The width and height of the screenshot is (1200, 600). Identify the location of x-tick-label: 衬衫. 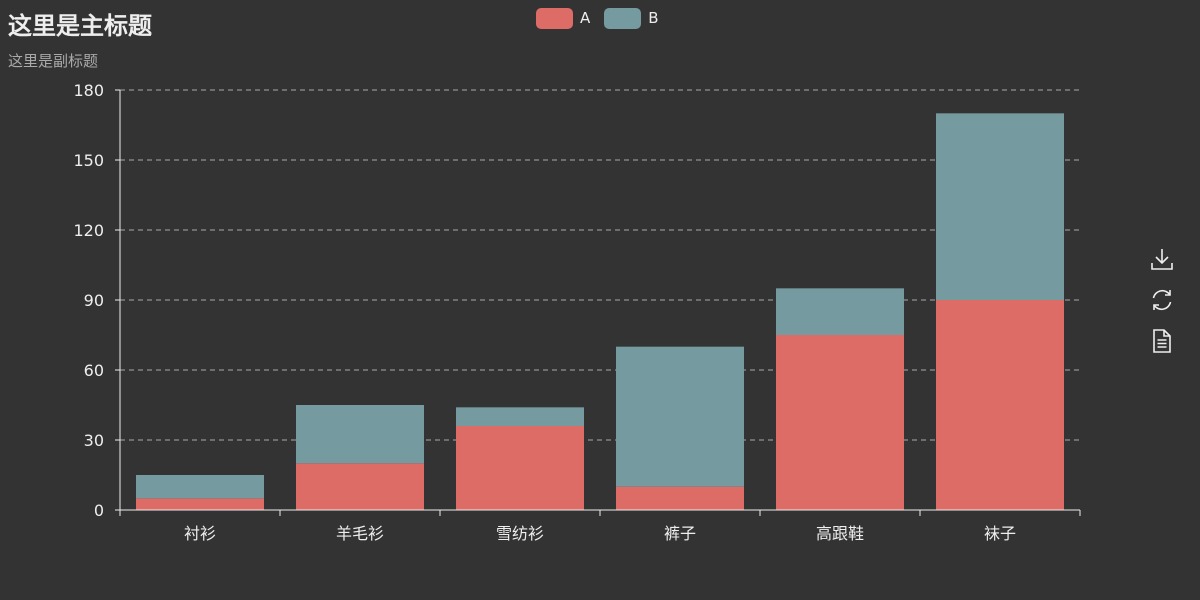
(200, 533).